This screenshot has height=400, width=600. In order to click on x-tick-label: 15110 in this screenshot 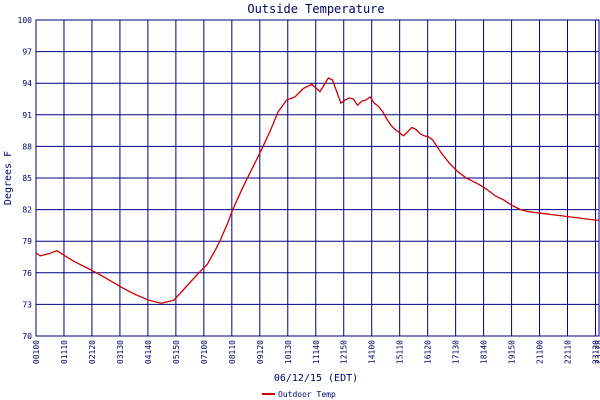, I will do `click(400, 352)`.